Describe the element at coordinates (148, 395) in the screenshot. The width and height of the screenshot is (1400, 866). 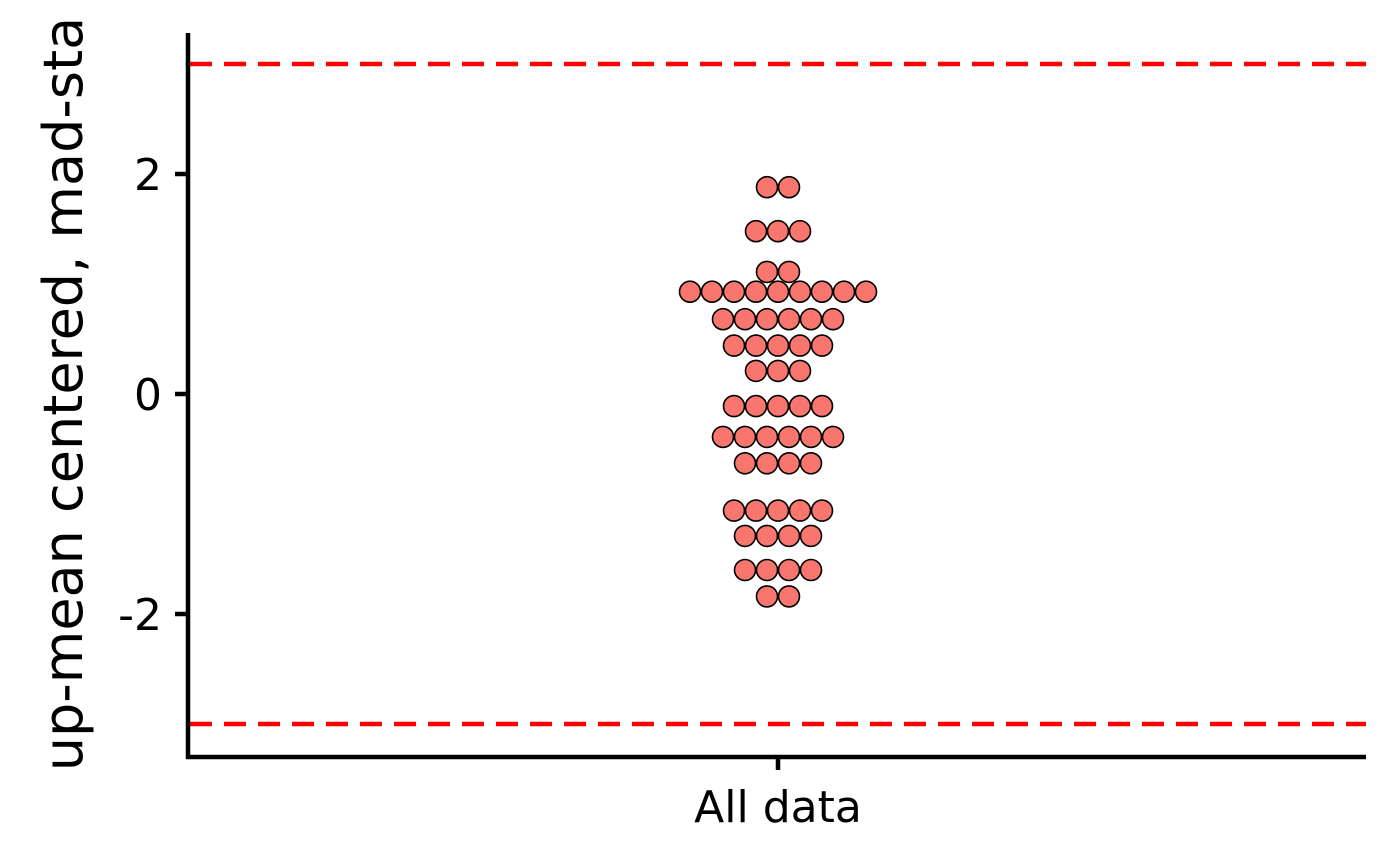
I see `y-tick-label: 0` at that location.